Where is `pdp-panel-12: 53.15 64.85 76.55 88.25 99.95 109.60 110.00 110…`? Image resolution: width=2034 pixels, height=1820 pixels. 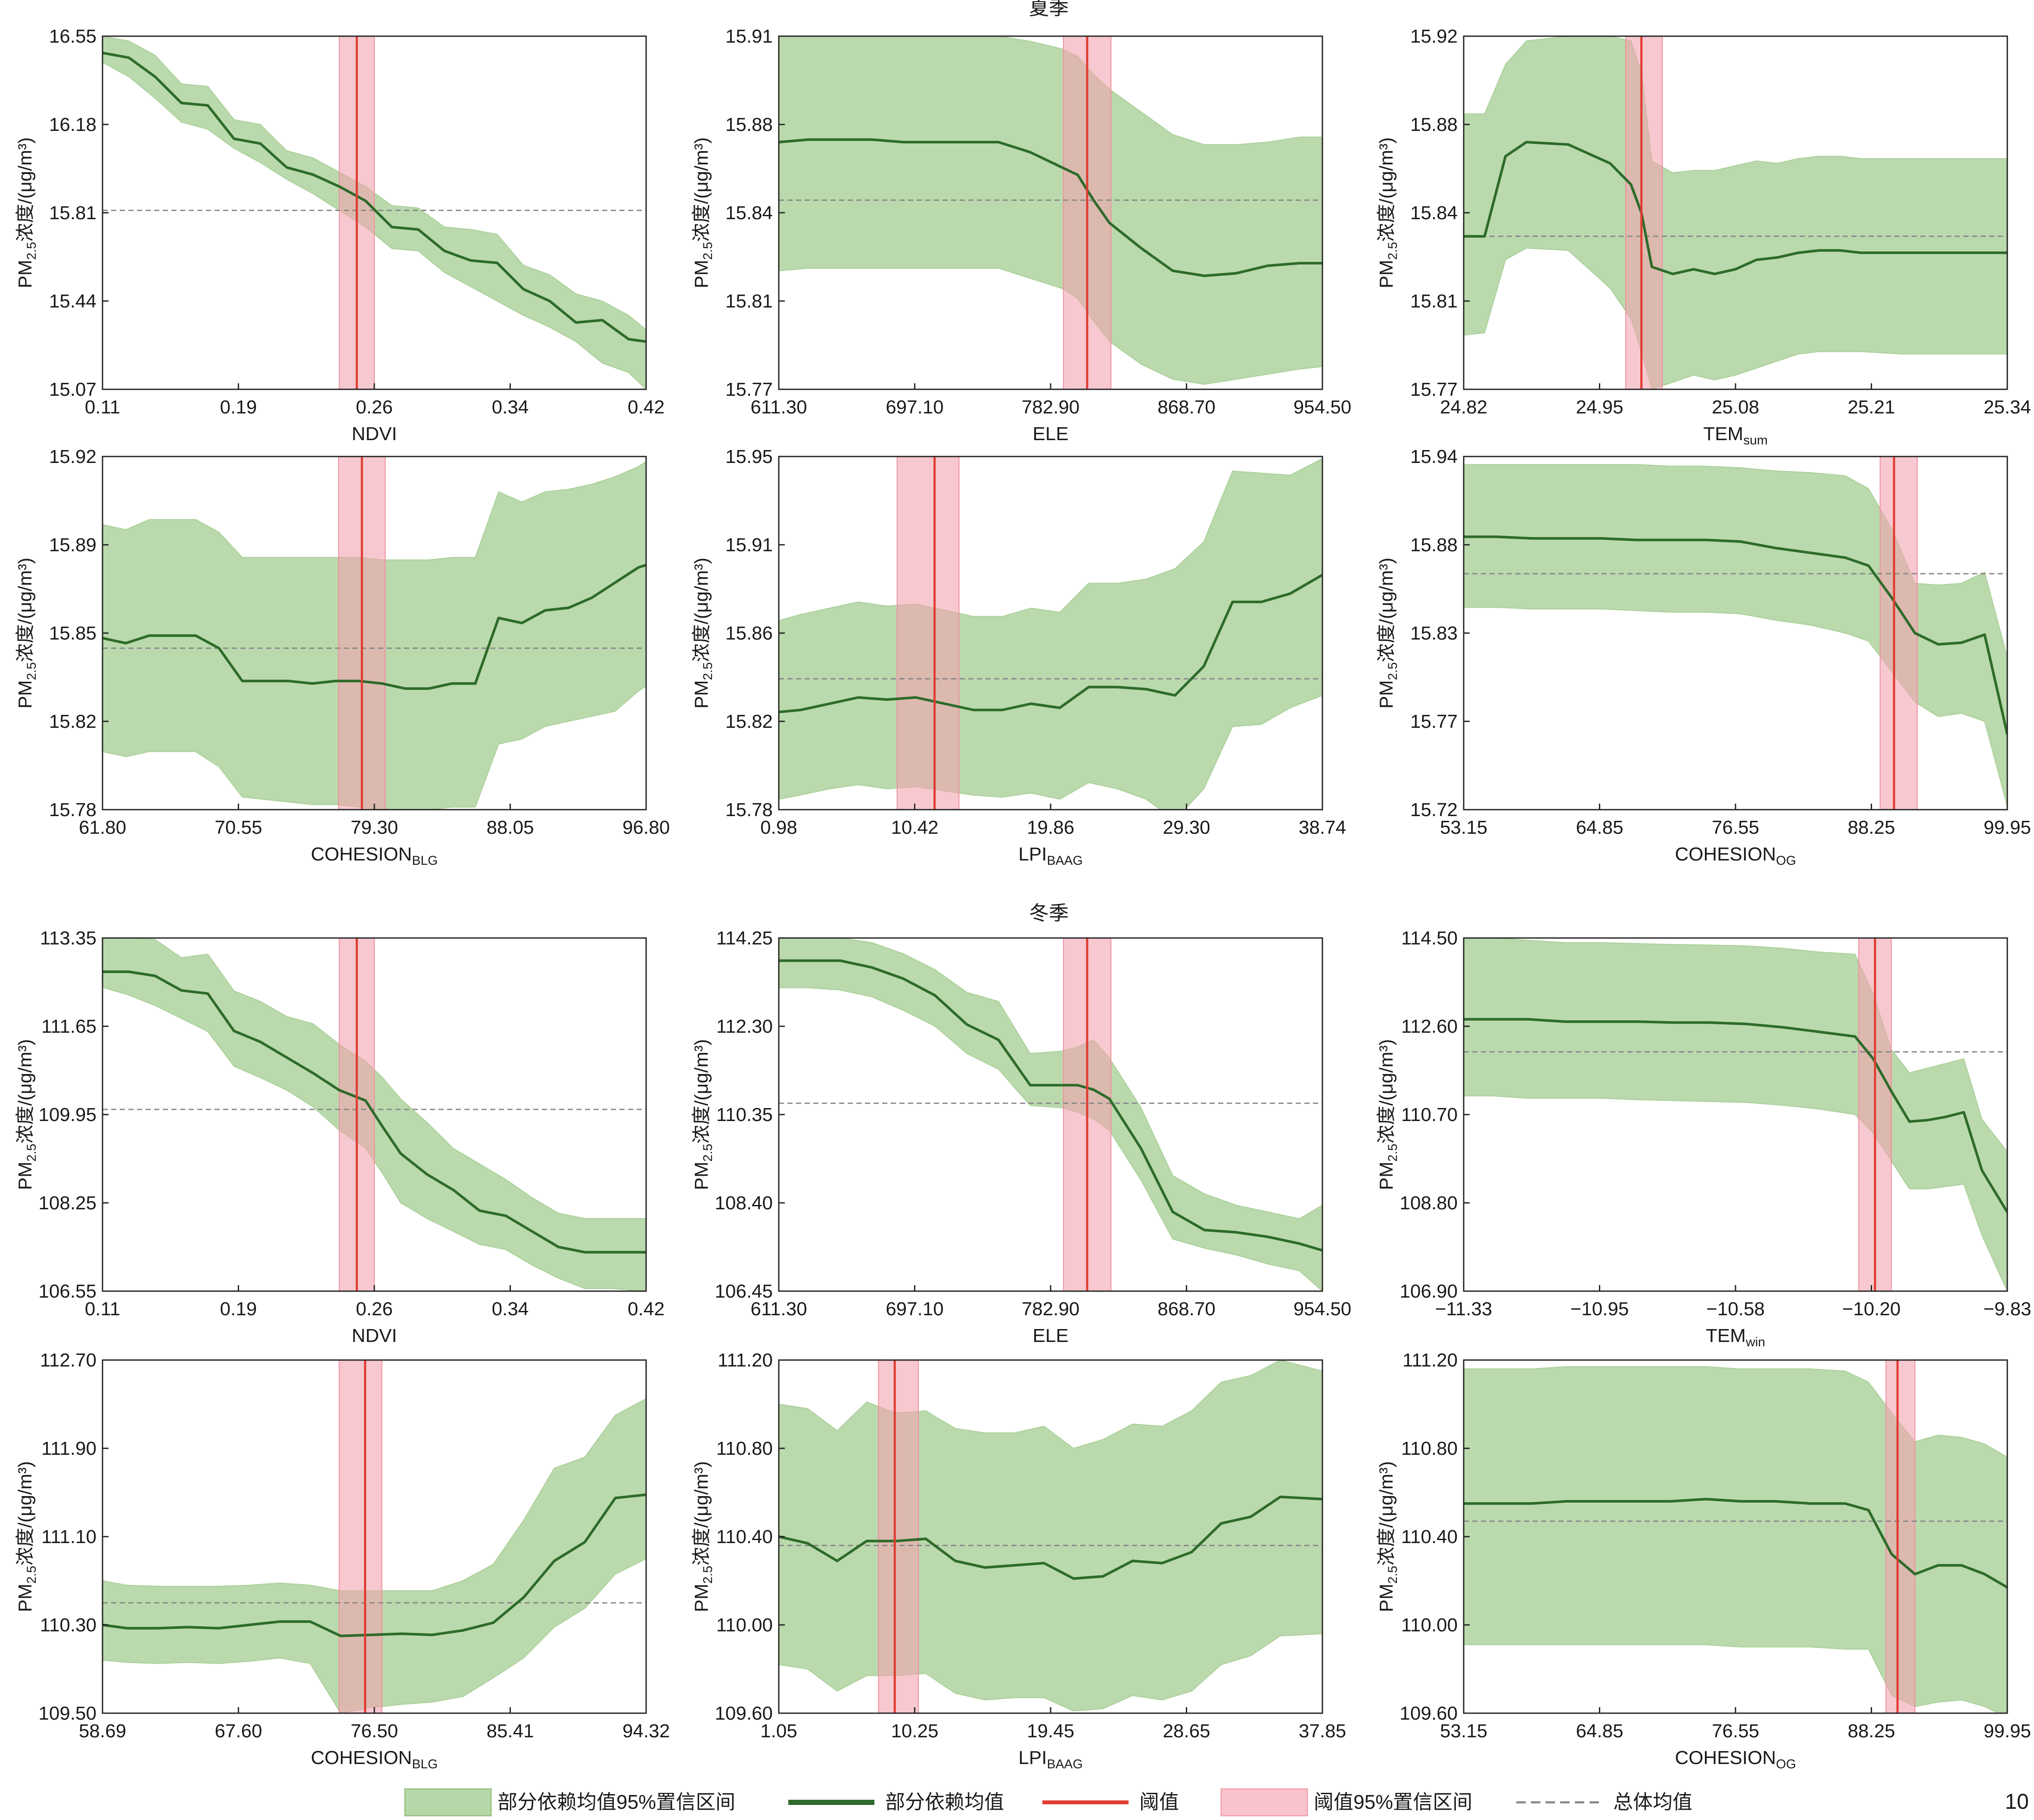 pdp-panel-12: 53.15 64.85 76.55 88.25 99.95 109.60 110.00 110… is located at coordinates (1703, 1561).